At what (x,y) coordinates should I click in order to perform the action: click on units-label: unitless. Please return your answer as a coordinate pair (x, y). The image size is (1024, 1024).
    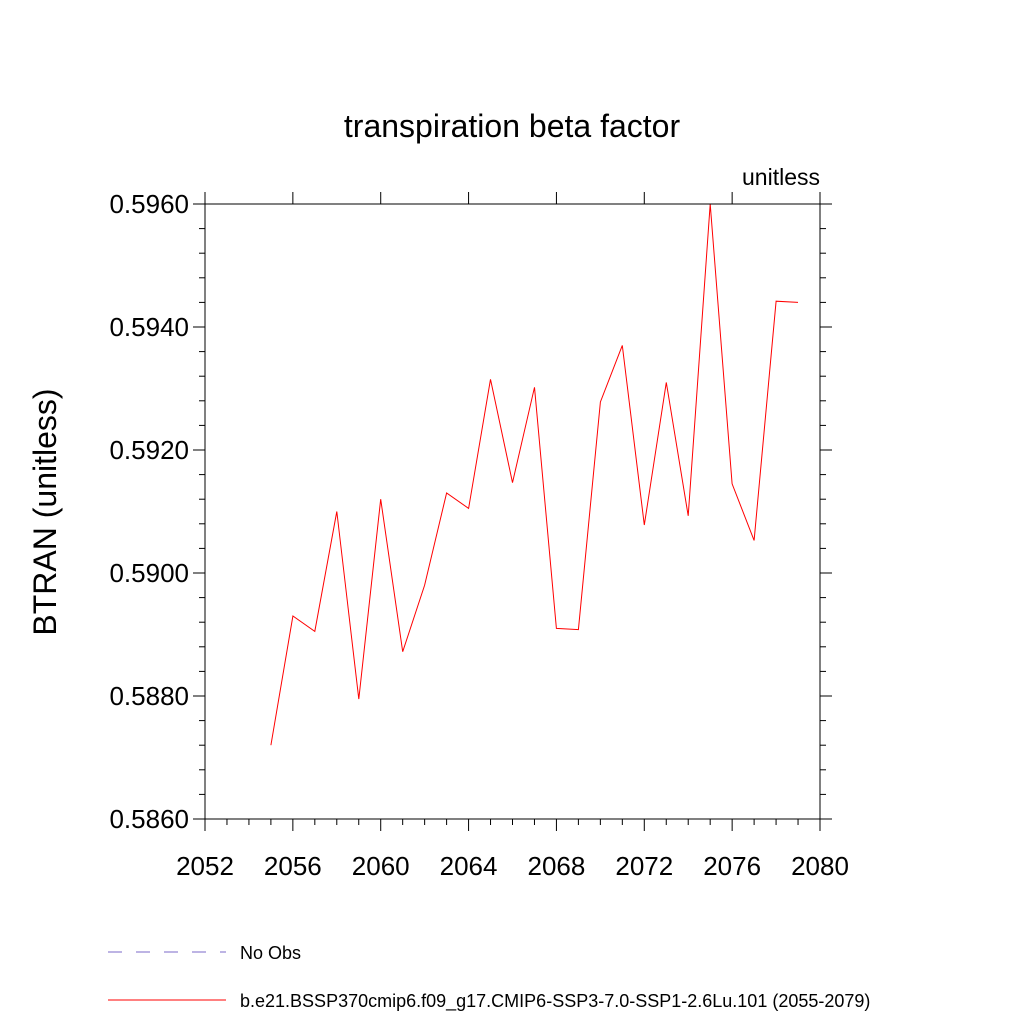
    Looking at the image, I should click on (781, 177).